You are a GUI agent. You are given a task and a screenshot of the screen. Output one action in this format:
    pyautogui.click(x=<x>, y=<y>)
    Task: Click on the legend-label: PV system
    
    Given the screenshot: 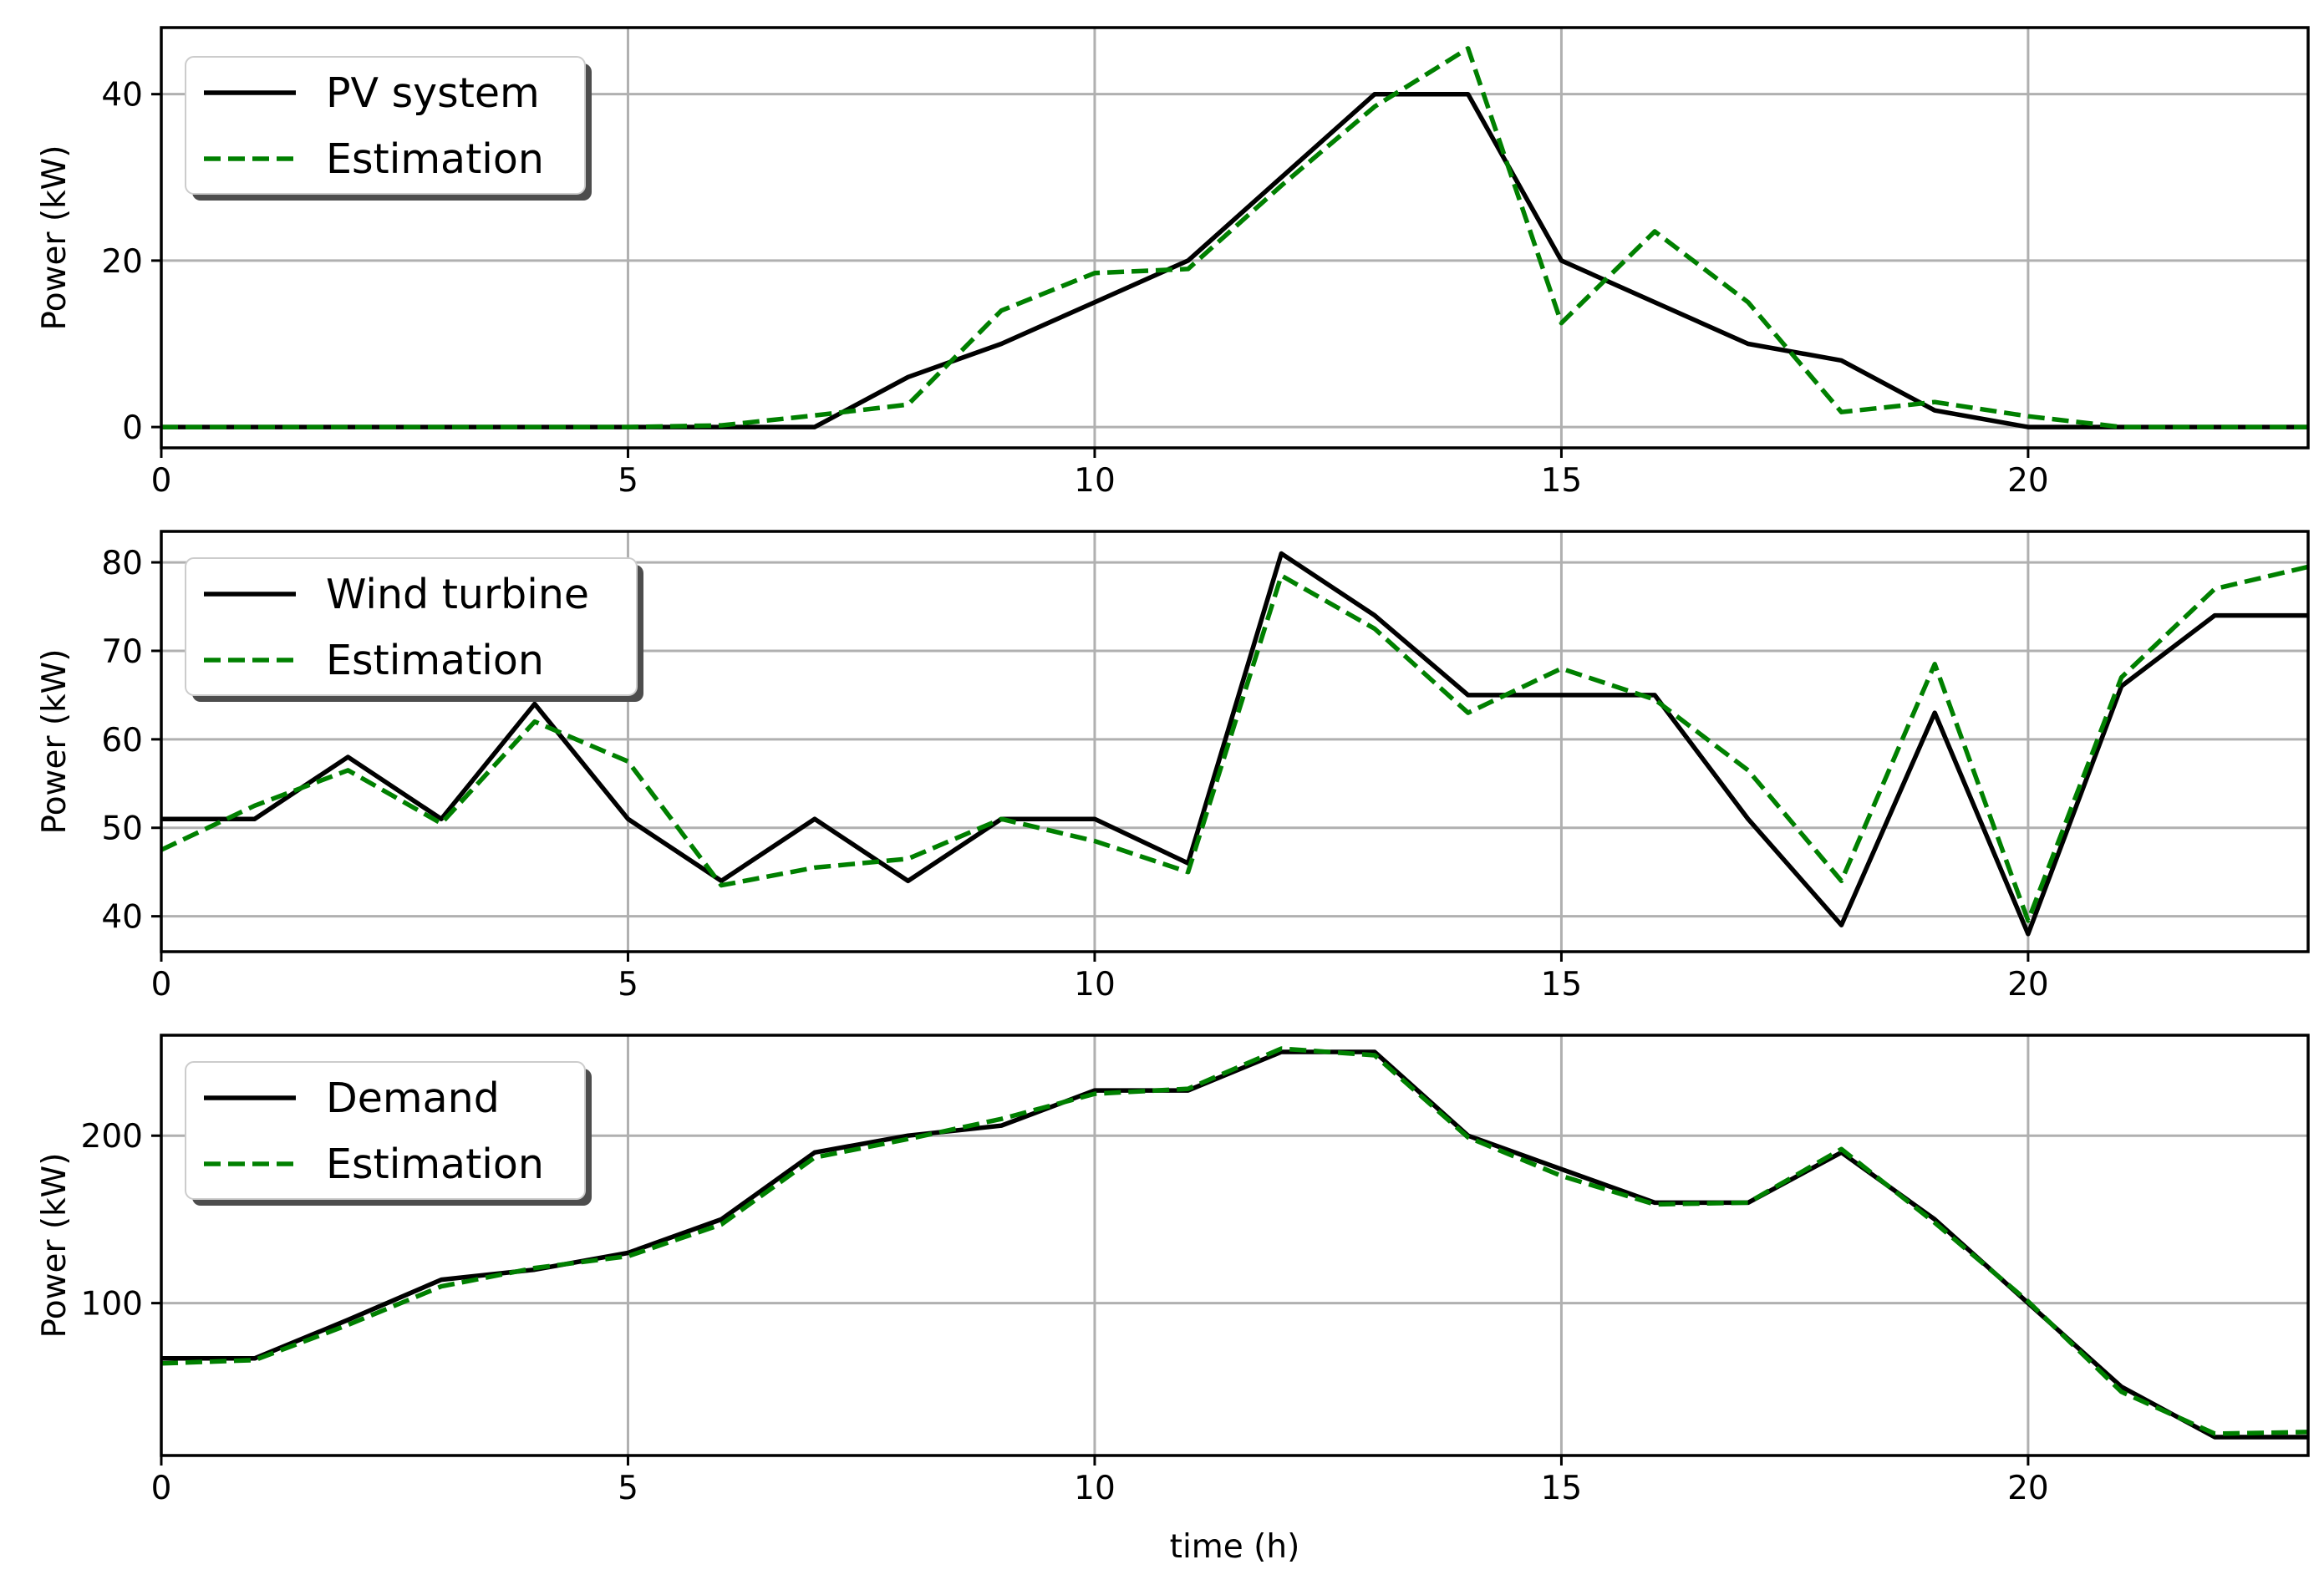 What is the action you would take?
    pyautogui.click(x=433, y=93)
    